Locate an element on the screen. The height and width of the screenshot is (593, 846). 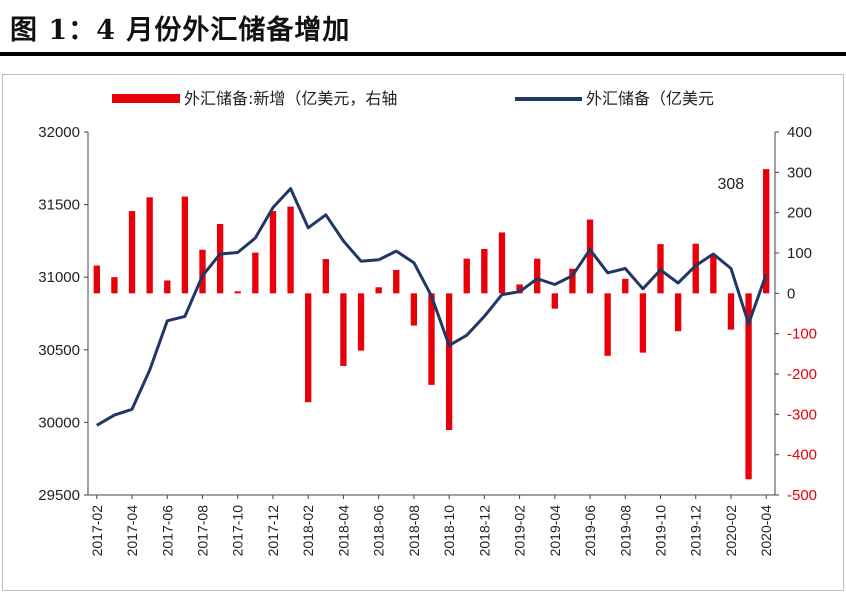
left-tick-label: 31500 is located at coordinates (59, 205).